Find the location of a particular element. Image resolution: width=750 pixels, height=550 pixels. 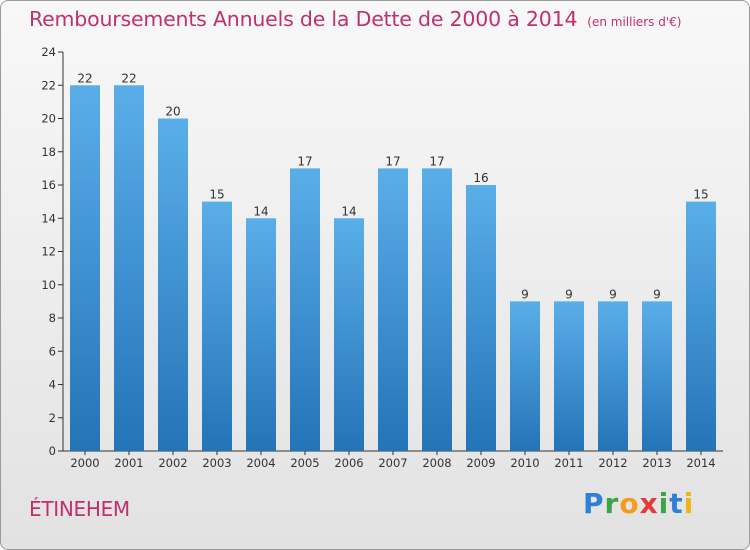

data-label-2004: 14 is located at coordinates (260, 211).